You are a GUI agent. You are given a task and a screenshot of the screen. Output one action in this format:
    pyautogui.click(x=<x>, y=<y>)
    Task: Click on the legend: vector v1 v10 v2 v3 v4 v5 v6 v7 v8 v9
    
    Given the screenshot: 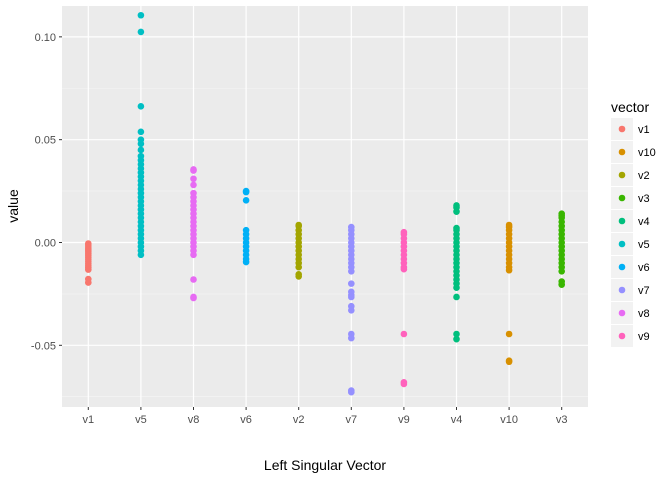 What is the action you would take?
    pyautogui.click(x=633, y=223)
    